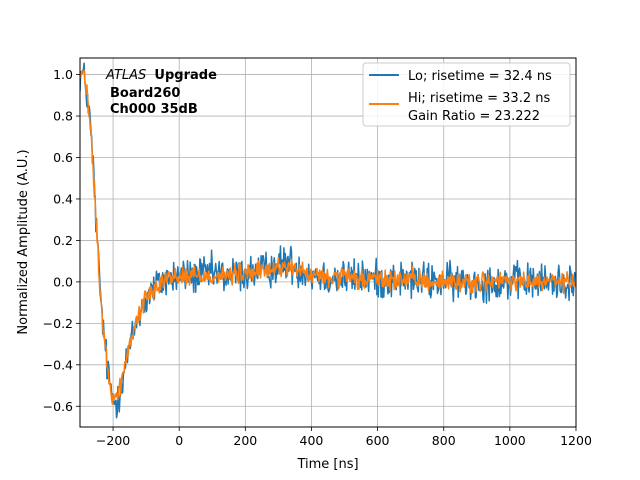  What do you see at coordinates (113, 440) in the screenshot?
I see `x-tick-label: −200` at bounding box center [113, 440].